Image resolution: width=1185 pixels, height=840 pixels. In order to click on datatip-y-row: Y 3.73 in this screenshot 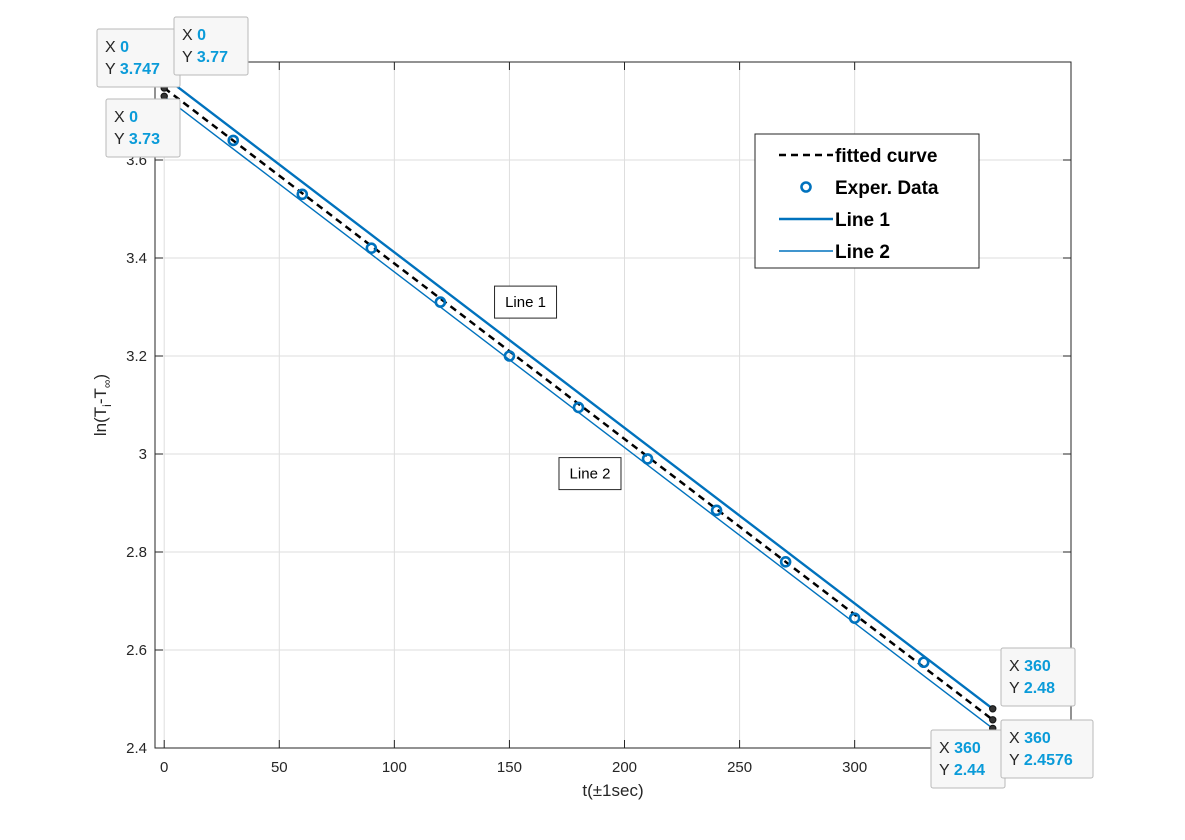, I will do `click(137, 139)`.